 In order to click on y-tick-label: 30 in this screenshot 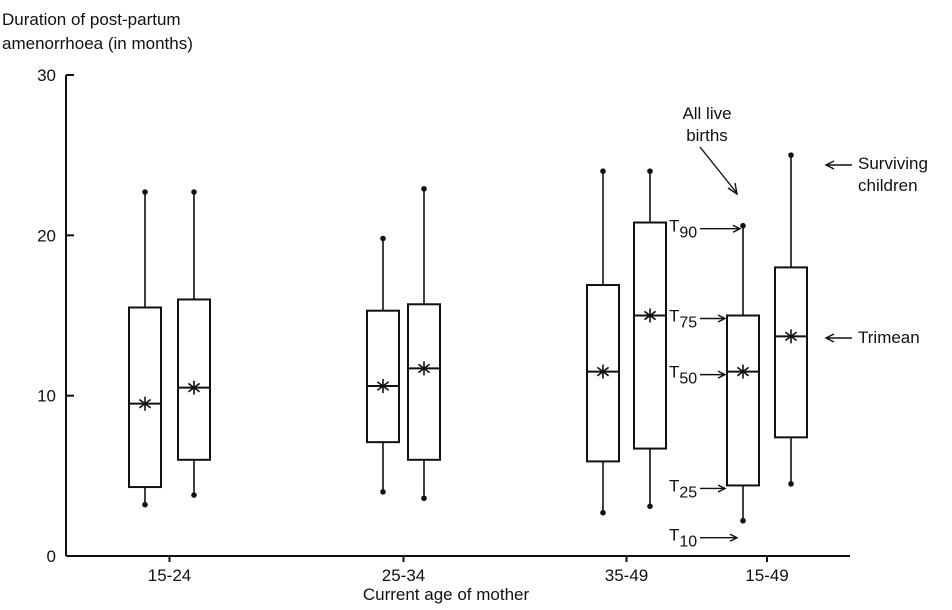, I will do `click(46, 75)`.